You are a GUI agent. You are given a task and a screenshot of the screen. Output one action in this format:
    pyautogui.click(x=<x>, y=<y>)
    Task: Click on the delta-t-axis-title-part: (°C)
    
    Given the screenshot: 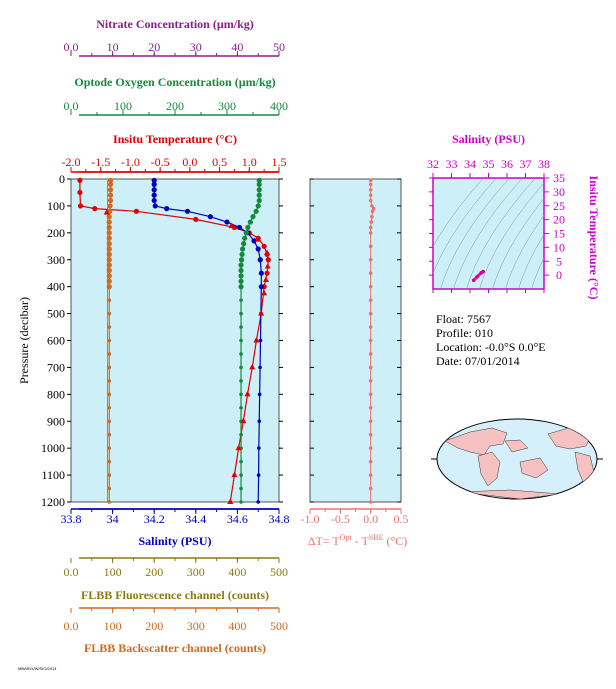 What is the action you would take?
    pyautogui.click(x=395, y=541)
    